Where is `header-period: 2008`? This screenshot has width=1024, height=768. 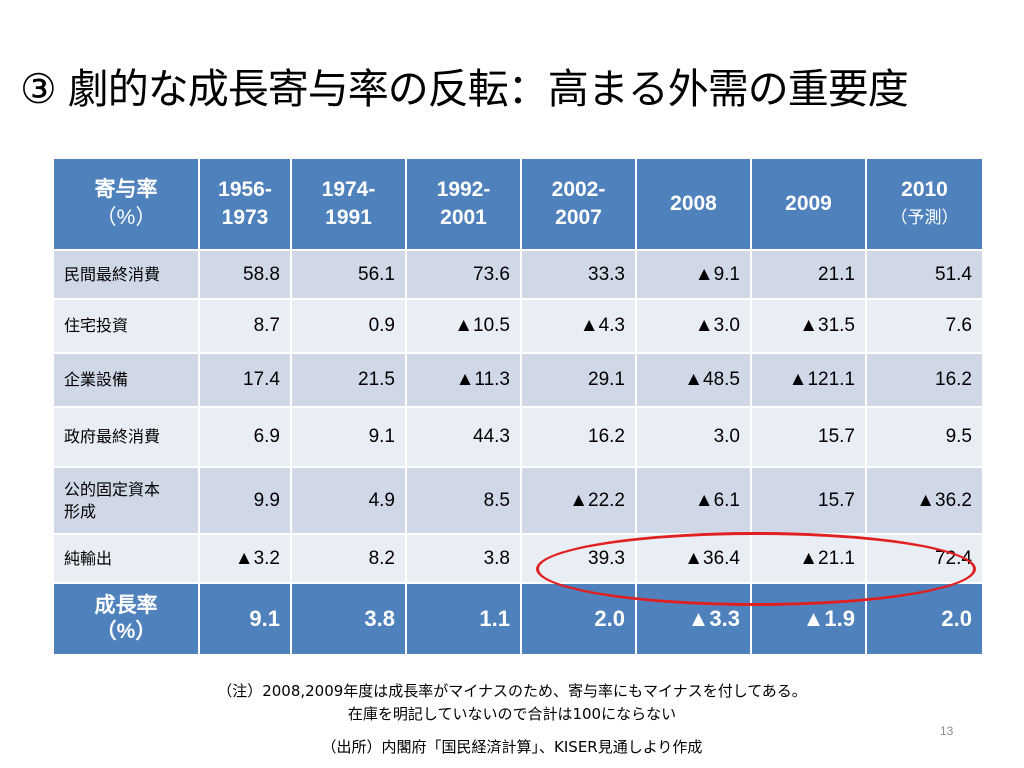 header-period: 2008 is located at coordinates (693, 204).